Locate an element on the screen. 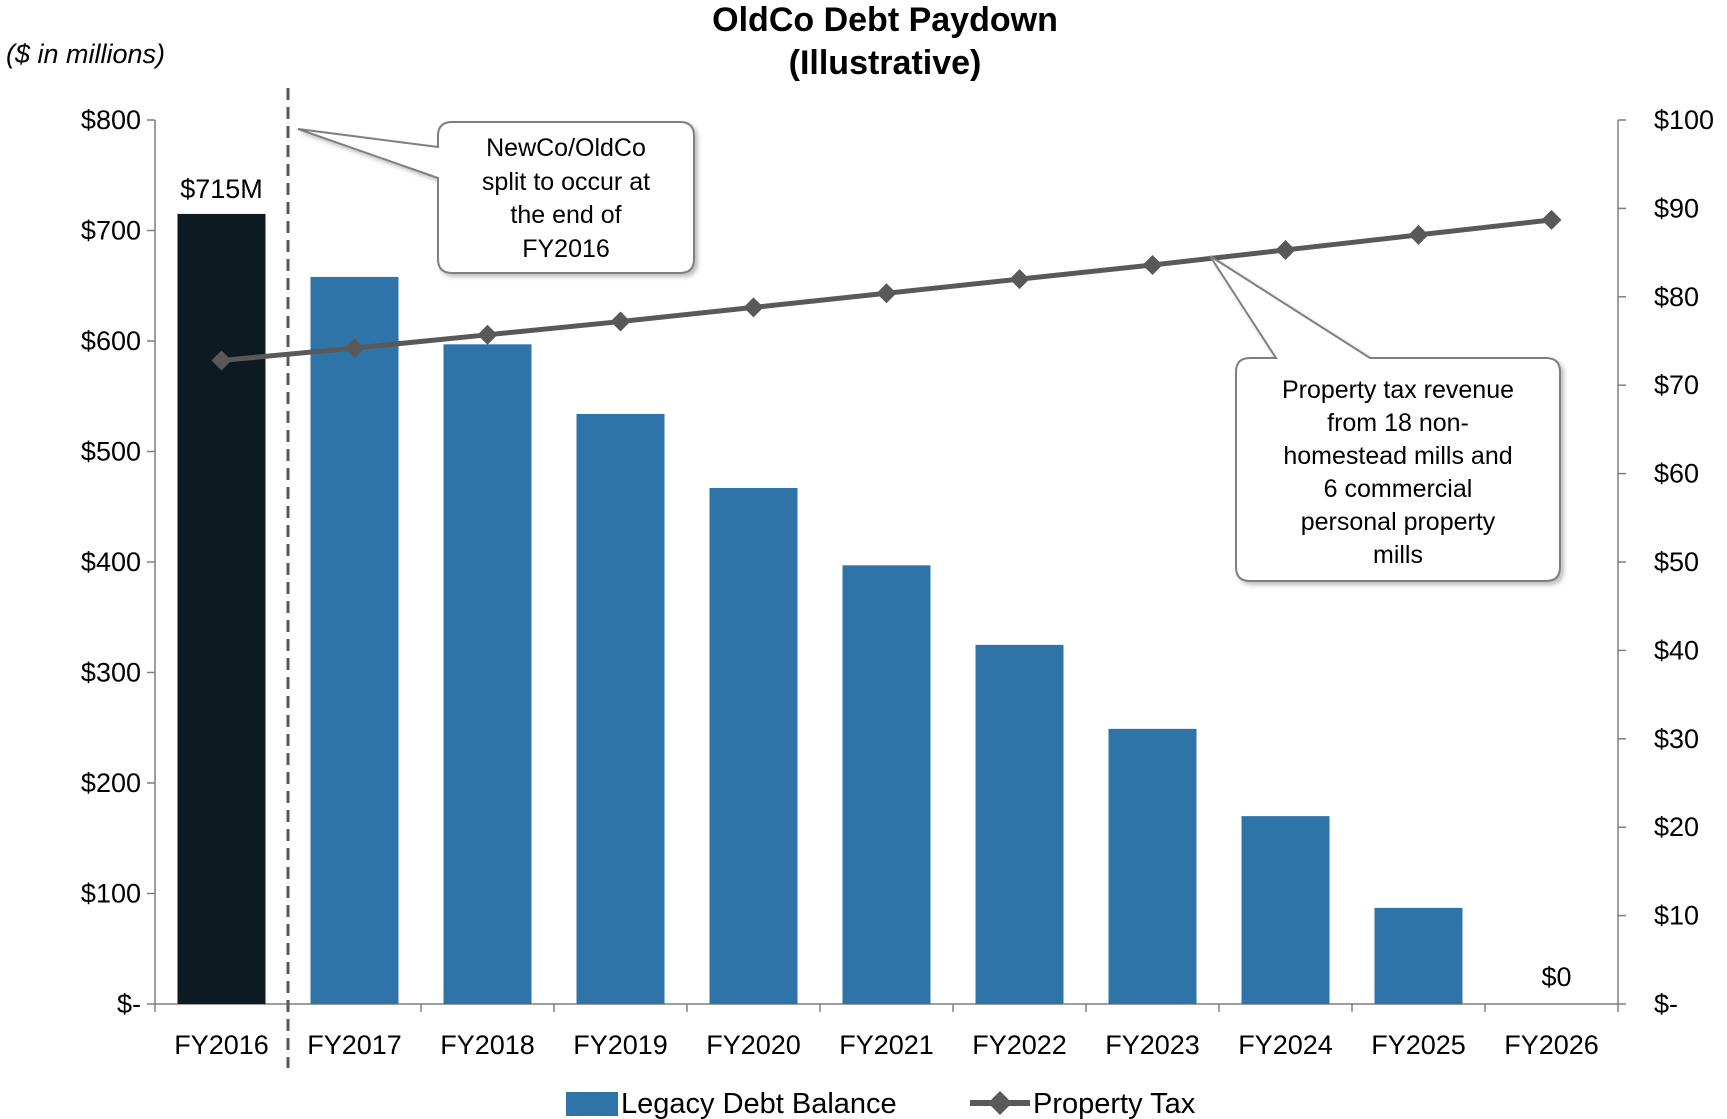  y-left-tick-label: $100 is located at coordinates (111, 894).